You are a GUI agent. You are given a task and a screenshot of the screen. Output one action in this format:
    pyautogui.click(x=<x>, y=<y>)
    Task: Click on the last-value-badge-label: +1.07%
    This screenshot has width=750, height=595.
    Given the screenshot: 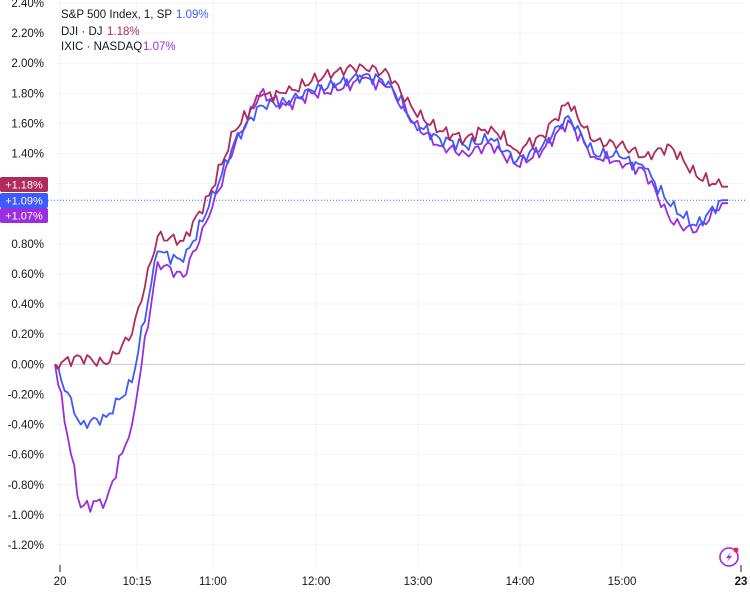 What is the action you would take?
    pyautogui.click(x=24, y=217)
    